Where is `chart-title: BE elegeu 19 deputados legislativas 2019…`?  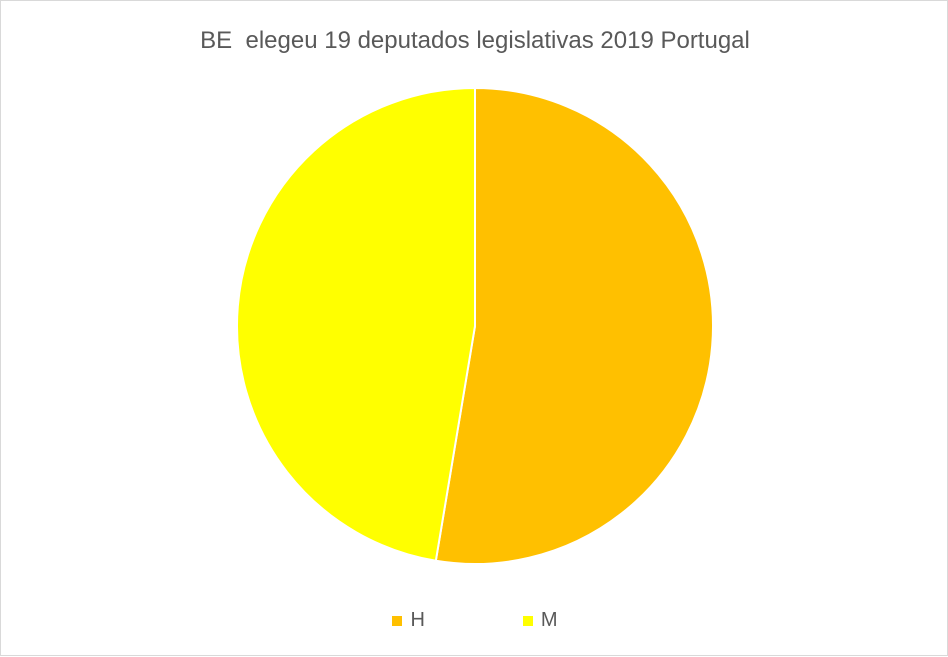 chart-title: BE elegeu 19 deputados legislativas 2019… is located at coordinates (475, 40).